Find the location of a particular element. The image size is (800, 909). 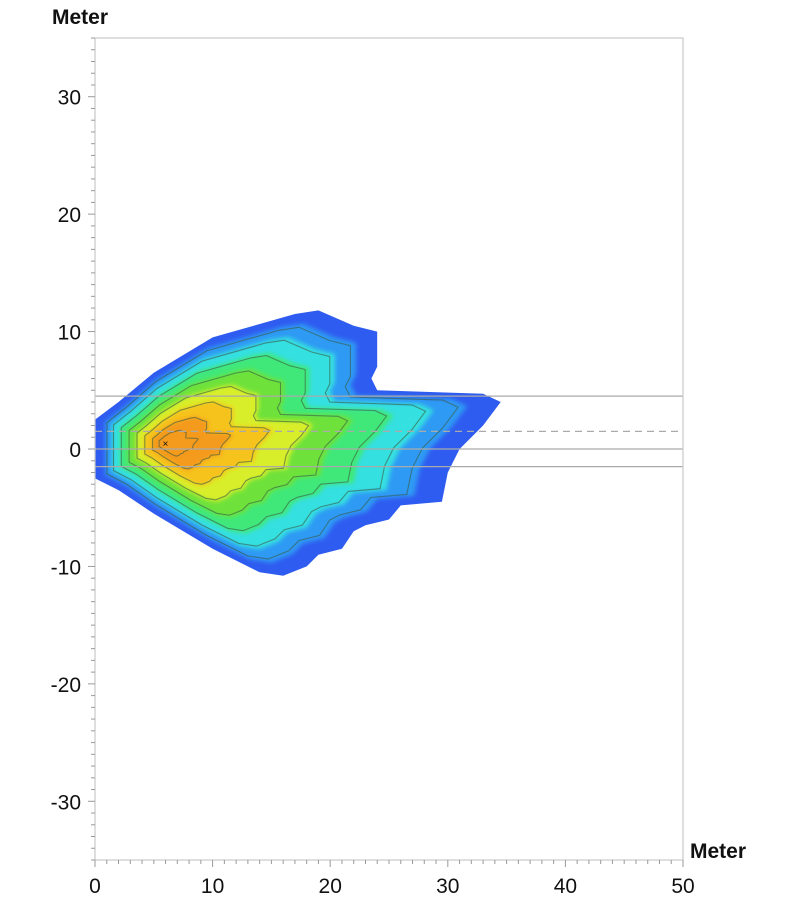

x-tick-label: 20 is located at coordinates (330, 886).